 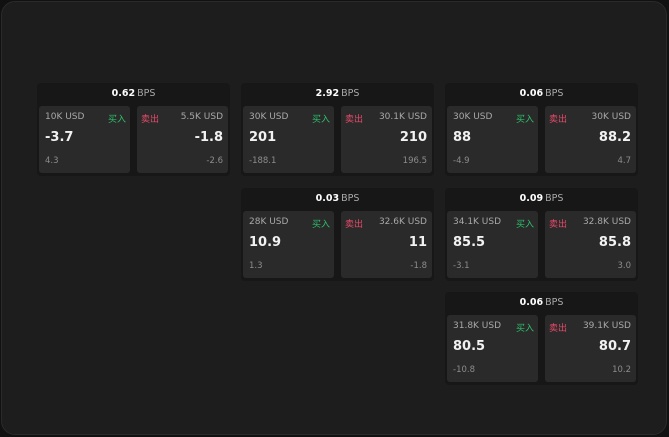 I want to click on sell-box: 卖出 5.5K USD -1.8 -2.6, so click(x=182, y=139).